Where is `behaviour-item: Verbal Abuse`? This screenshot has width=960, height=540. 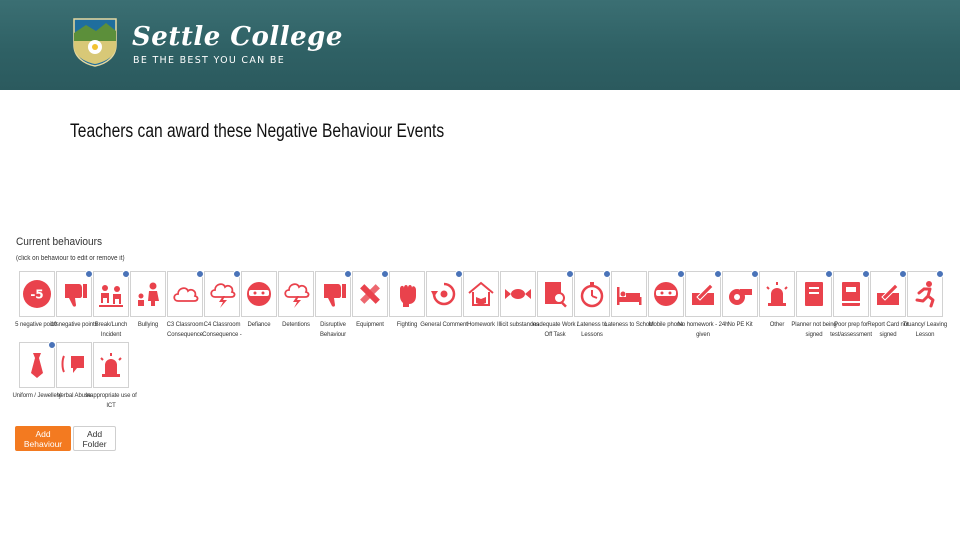
behaviour-item: Verbal Abuse is located at coordinates (74, 370).